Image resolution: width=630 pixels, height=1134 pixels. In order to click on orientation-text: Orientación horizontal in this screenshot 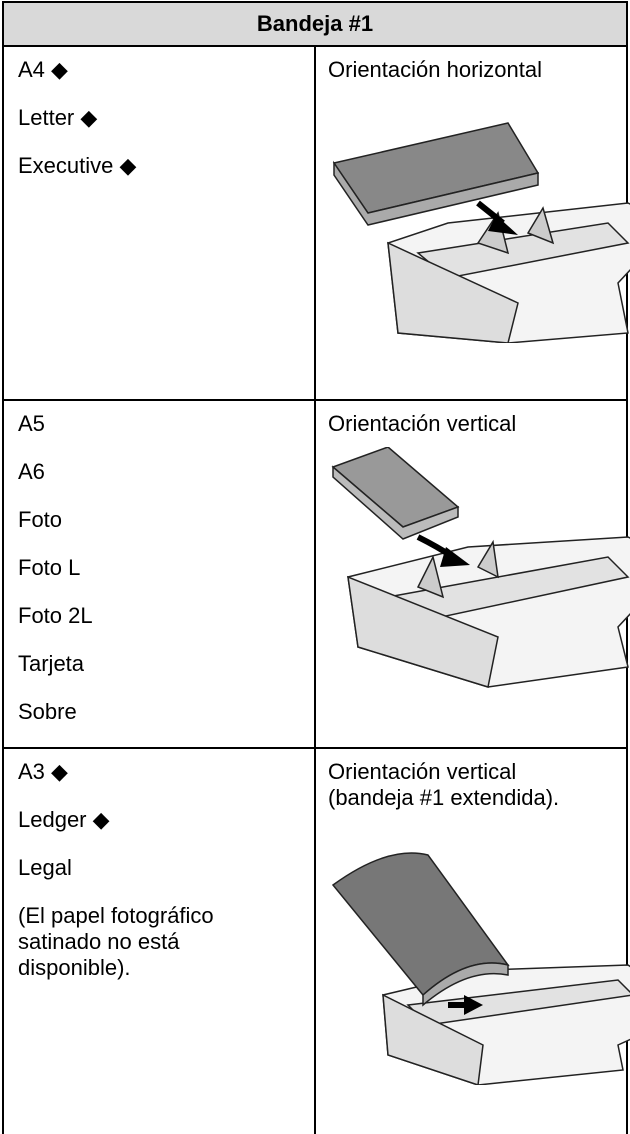, I will do `click(435, 69)`.